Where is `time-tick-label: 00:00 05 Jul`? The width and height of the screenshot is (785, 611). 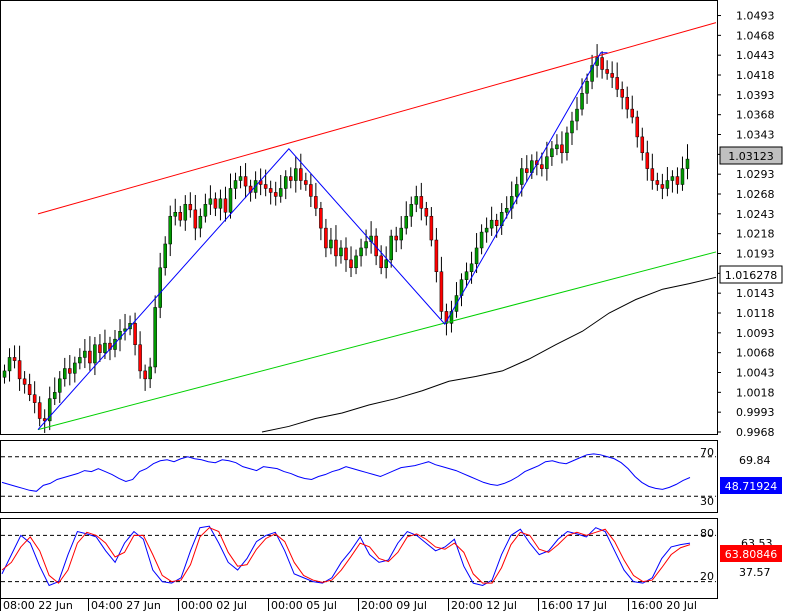 time-tick-label: 00:00 05 Jul is located at coordinates (304, 605).